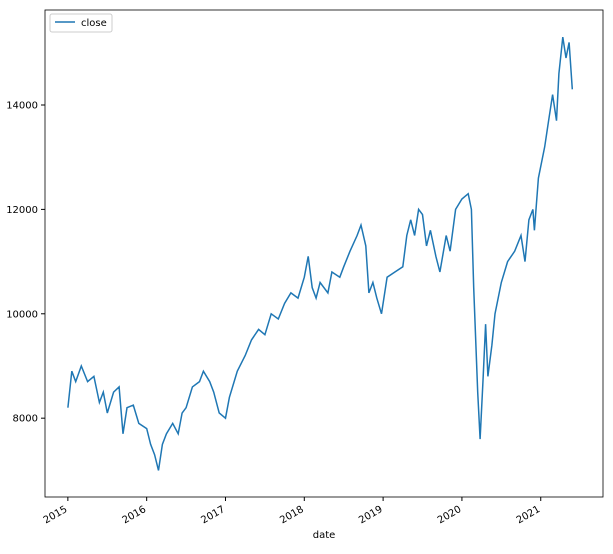 The height and width of the screenshot is (554, 613). Describe the element at coordinates (450, 515) in the screenshot. I see `x-tick-label: 2020` at that location.